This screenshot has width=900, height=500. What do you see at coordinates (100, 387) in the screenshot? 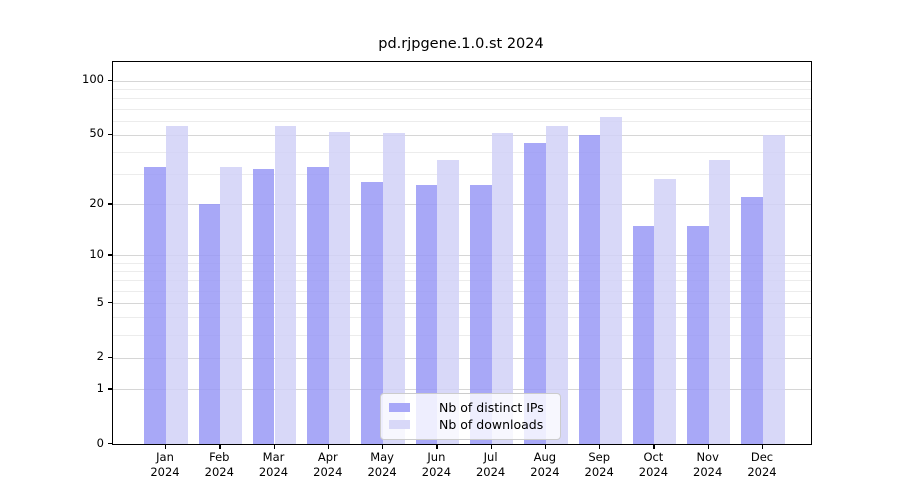
I see `y-tick-label: 1` at bounding box center [100, 387].